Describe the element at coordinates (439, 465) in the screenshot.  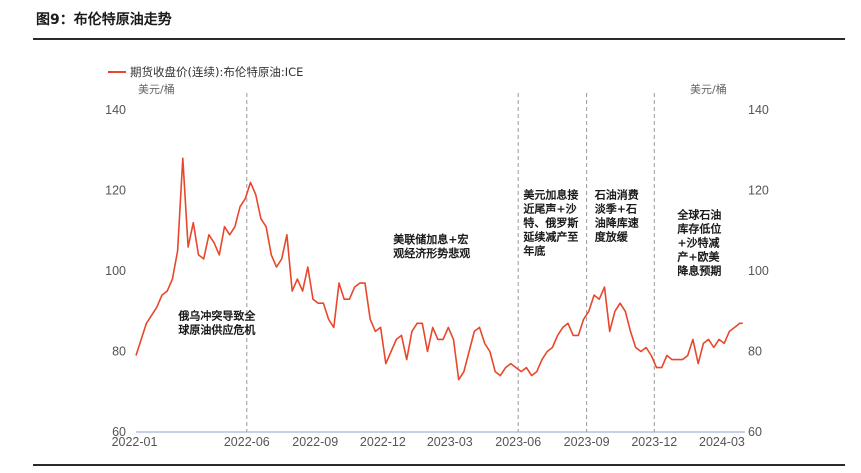
I see `bottom-divider` at that location.